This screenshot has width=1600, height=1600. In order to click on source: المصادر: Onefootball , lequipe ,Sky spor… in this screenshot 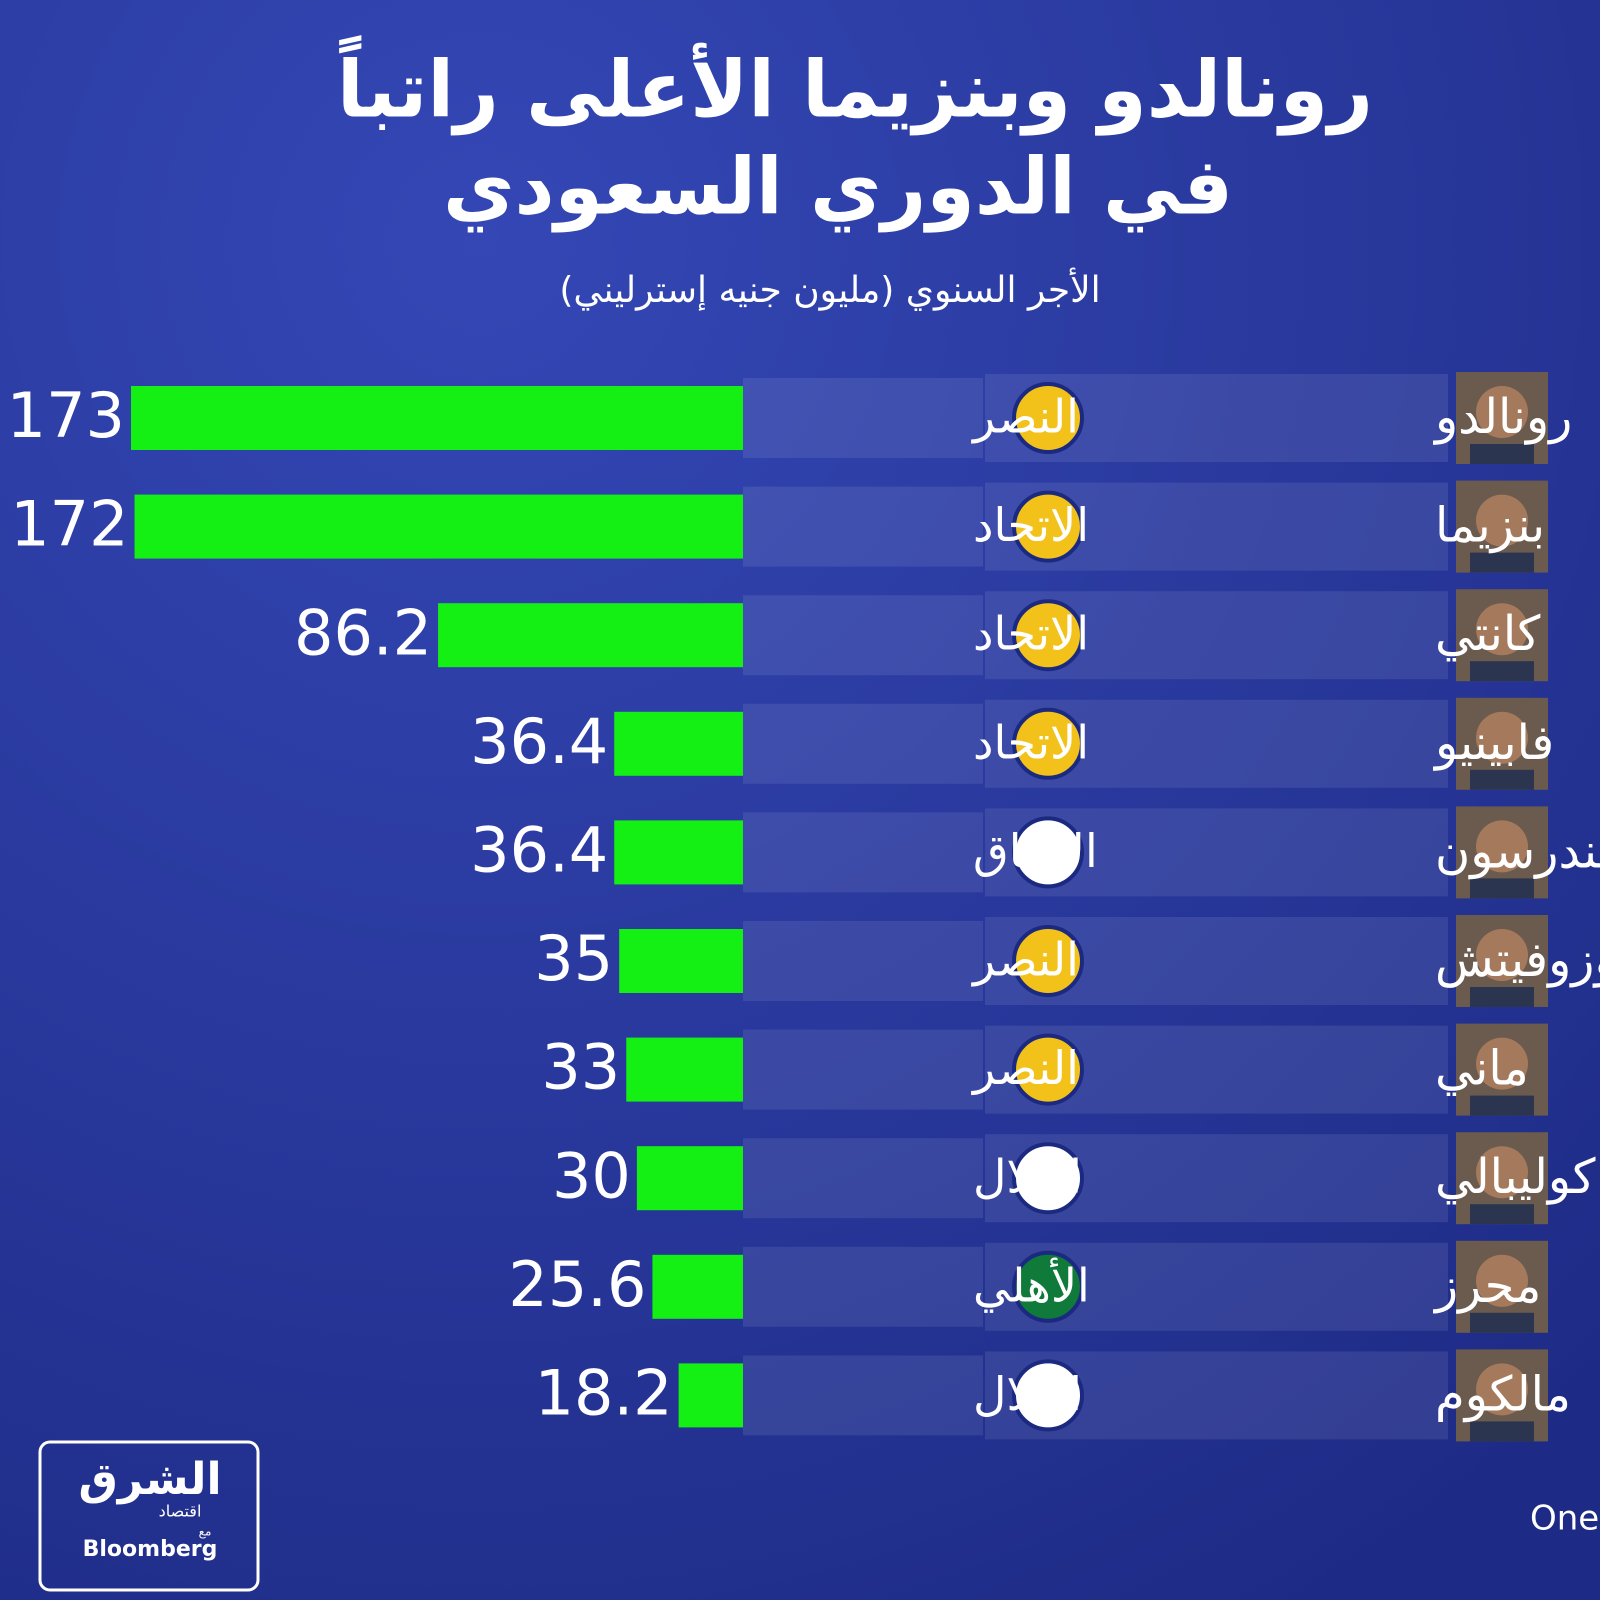, I will do `click(1565, 1519)`.